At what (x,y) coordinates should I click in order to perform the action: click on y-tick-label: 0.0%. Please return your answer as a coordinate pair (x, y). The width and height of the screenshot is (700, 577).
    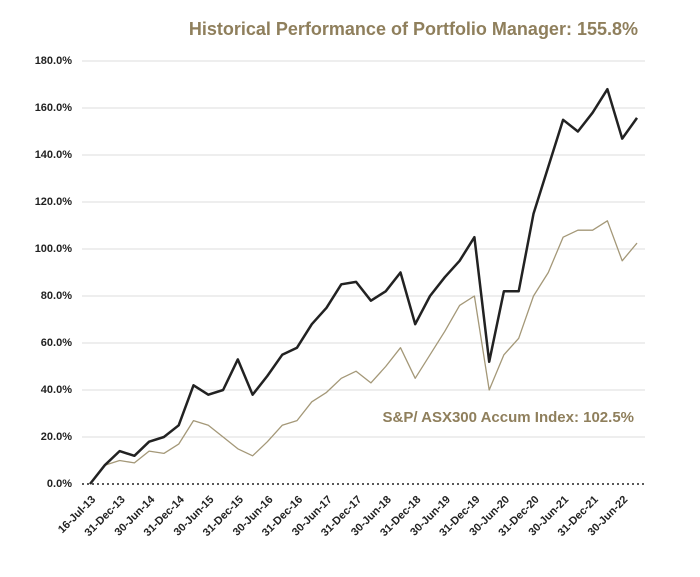
    Looking at the image, I should click on (59, 484).